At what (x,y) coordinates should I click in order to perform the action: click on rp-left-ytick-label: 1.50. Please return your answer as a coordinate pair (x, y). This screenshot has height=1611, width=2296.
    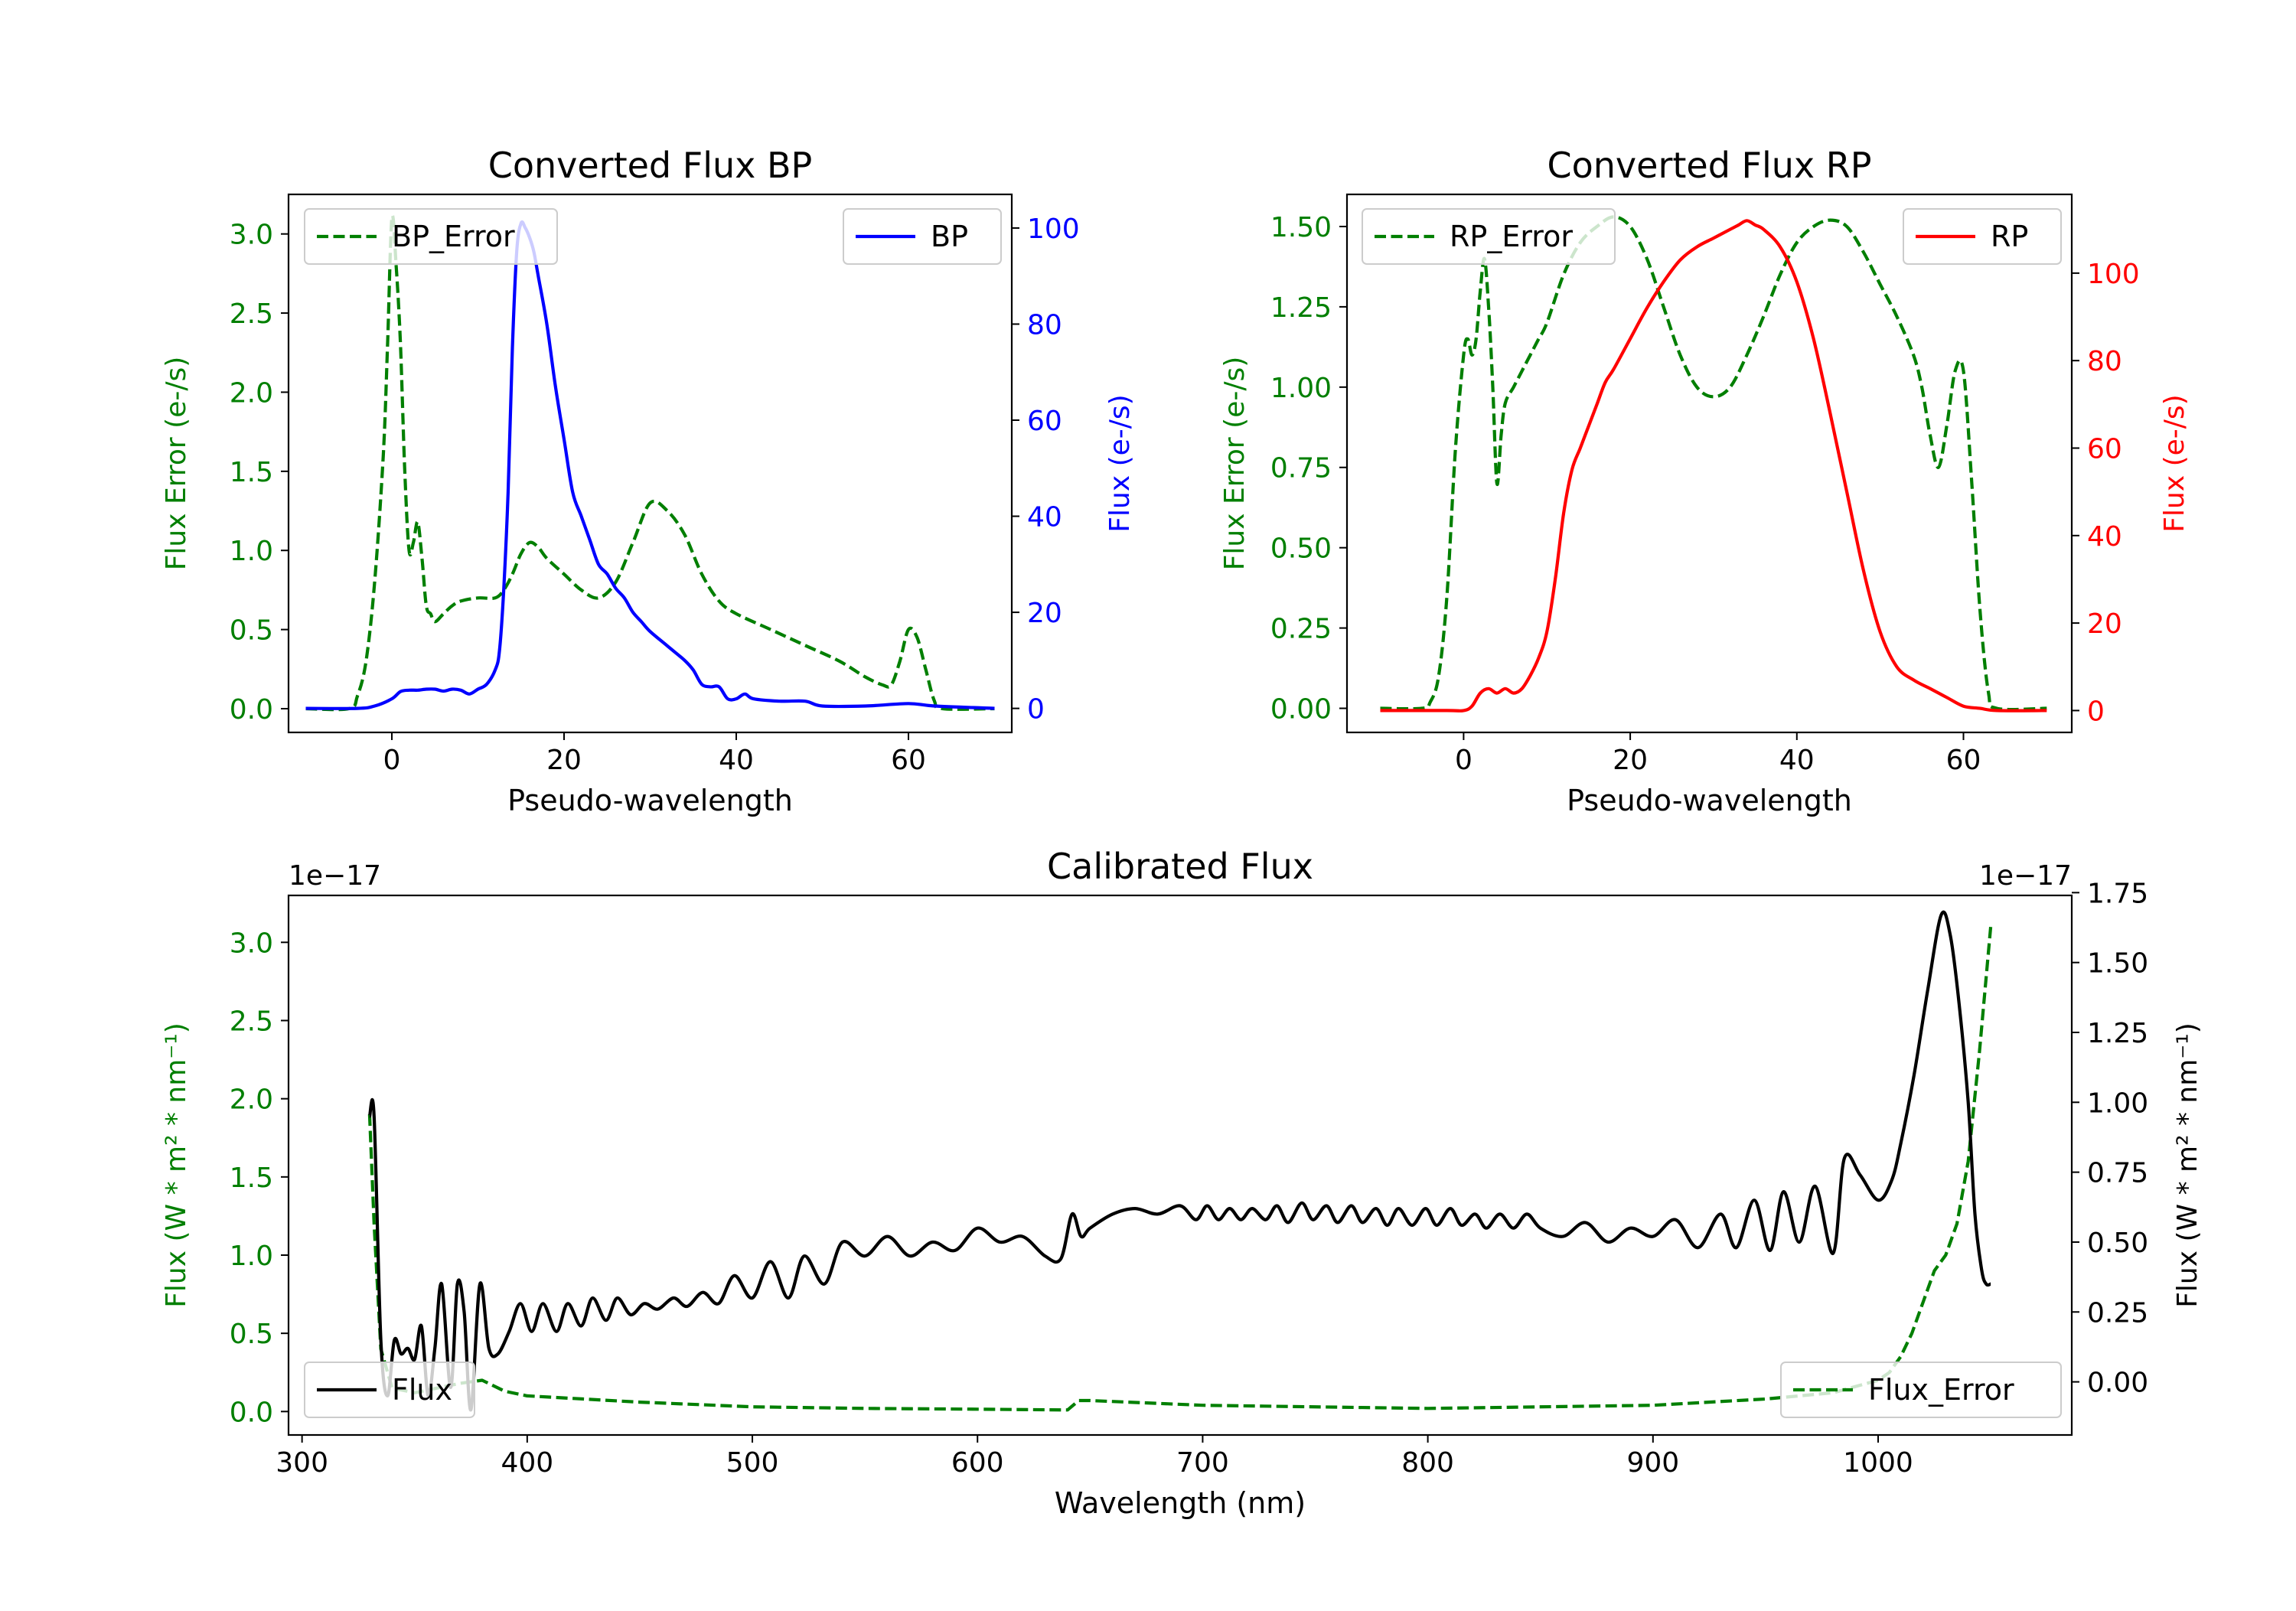
    Looking at the image, I should click on (1301, 227).